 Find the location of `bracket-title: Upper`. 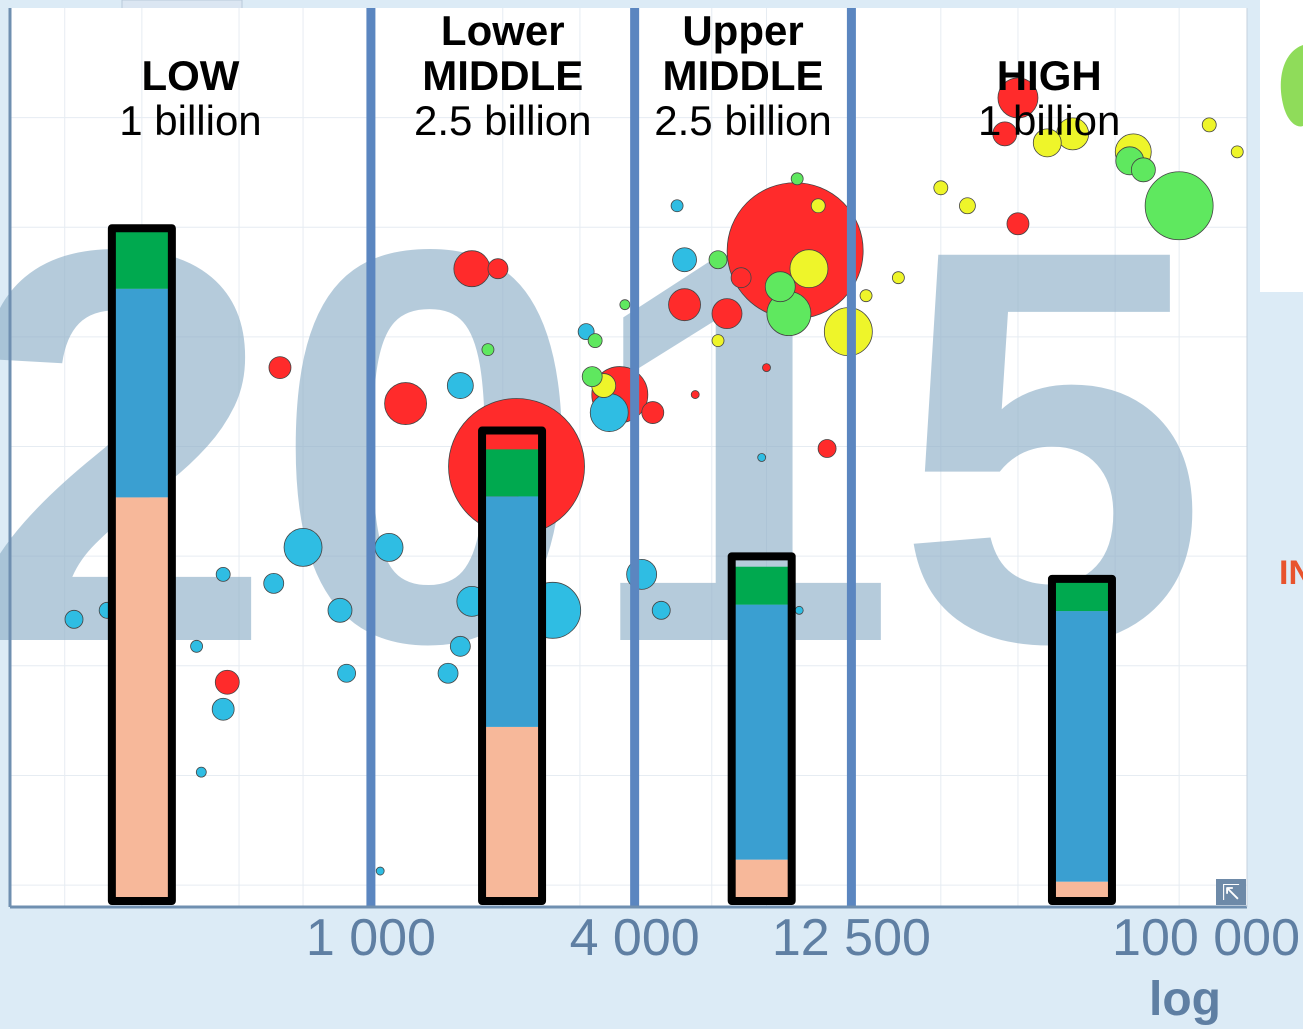

bracket-title: Upper is located at coordinates (742, 30).